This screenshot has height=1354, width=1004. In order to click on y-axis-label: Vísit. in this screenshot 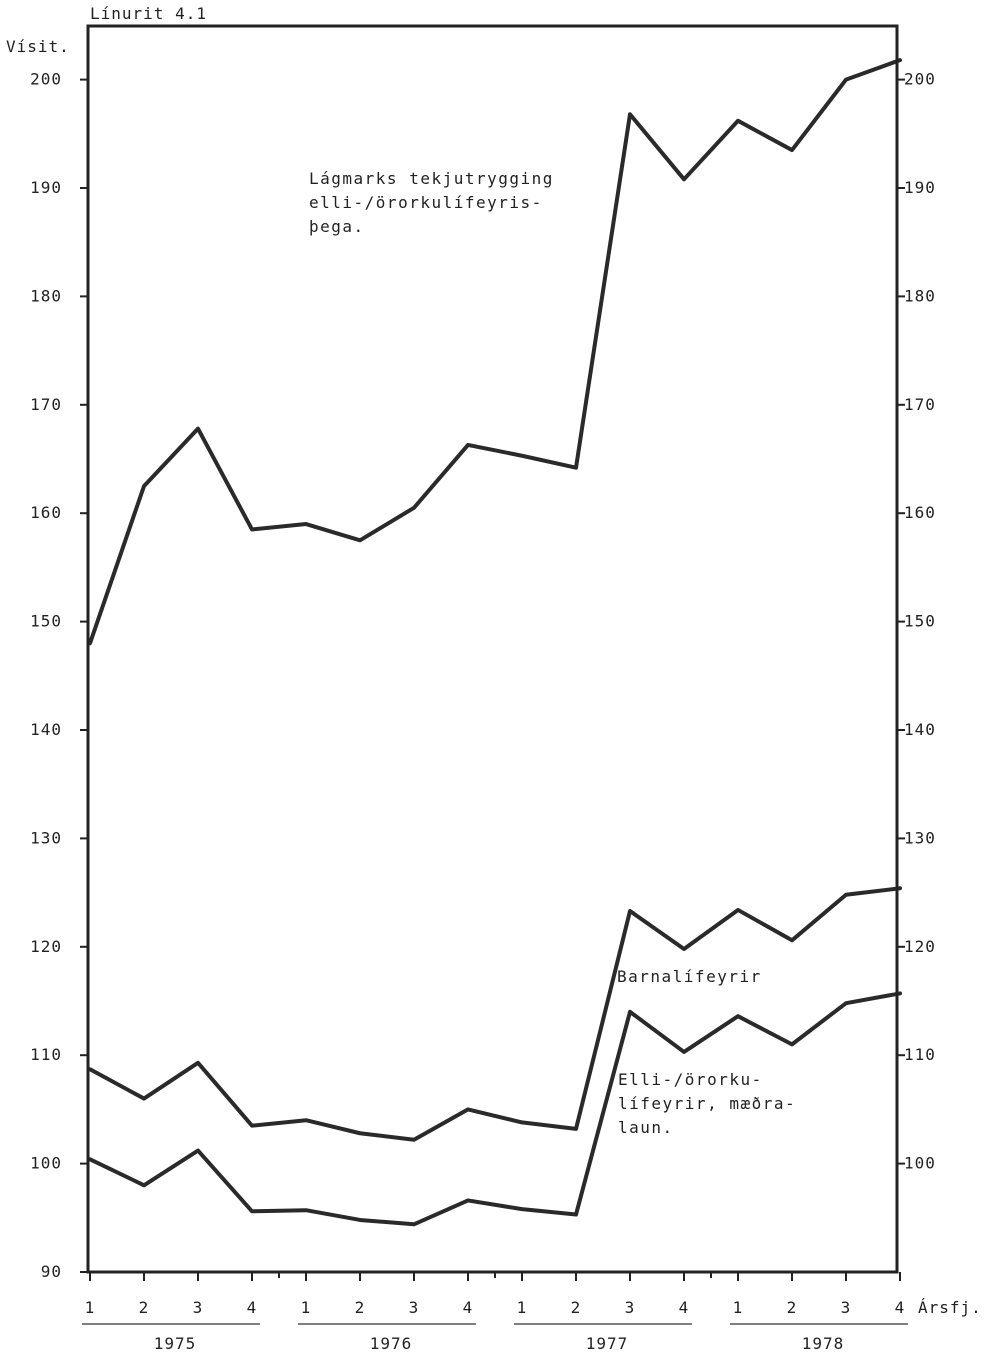, I will do `click(38, 46)`.